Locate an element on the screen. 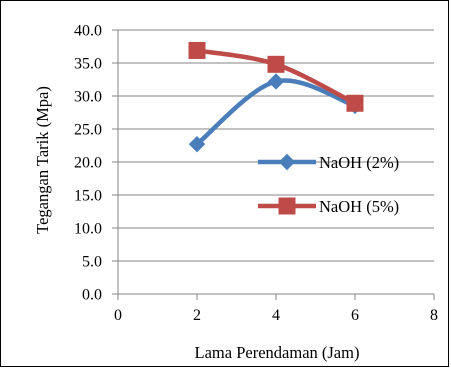 The image size is (451, 369). y-tick-label-15.0: 15.0 is located at coordinates (88, 196).